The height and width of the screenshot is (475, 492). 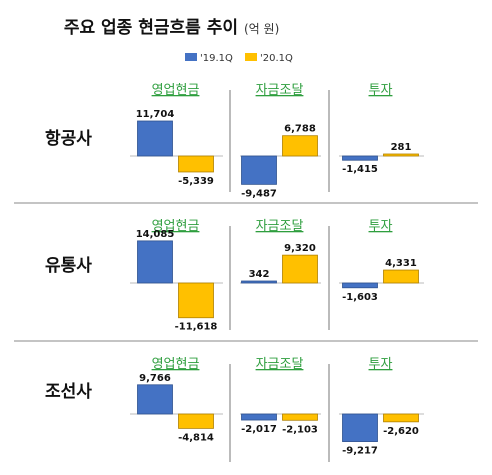 I want to click on value-label: -9,487, so click(x=259, y=193).